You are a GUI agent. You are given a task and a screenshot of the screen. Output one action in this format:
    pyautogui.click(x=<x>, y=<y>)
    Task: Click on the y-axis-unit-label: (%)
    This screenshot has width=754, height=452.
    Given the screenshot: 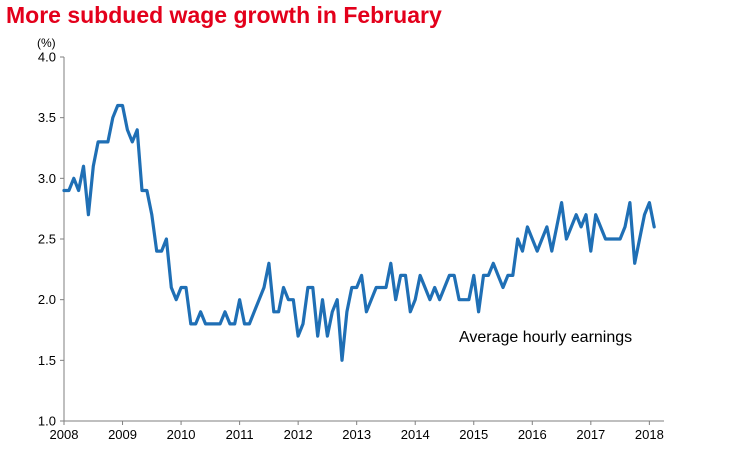 What is the action you would take?
    pyautogui.click(x=46, y=43)
    